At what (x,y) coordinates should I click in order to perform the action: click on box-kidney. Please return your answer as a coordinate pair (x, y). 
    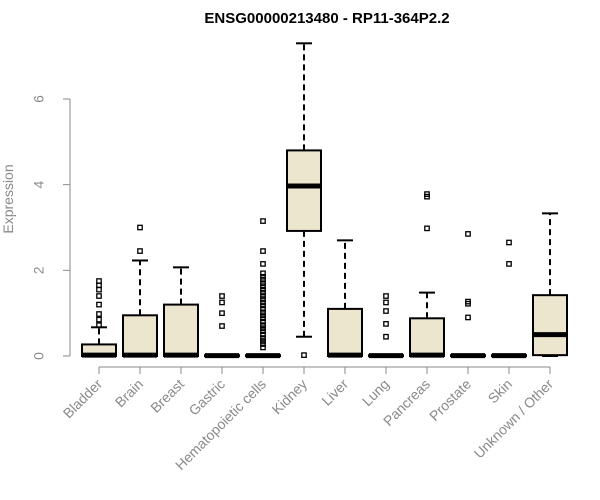
    Looking at the image, I should click on (304, 200).